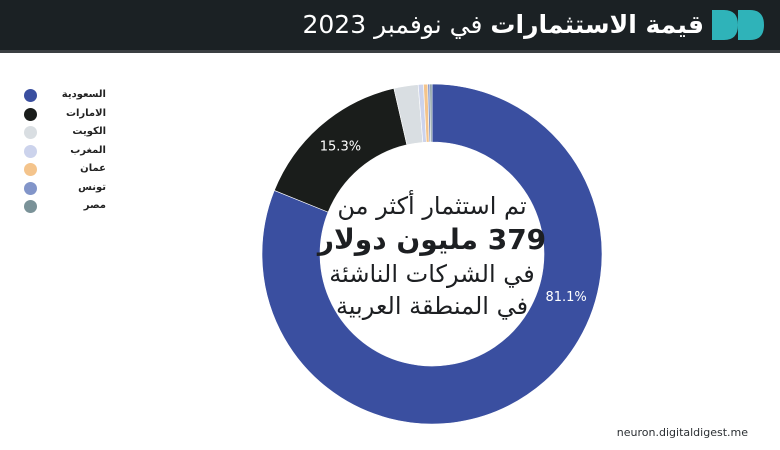 This screenshot has width=780, height=450. I want to click on legend-item: عمان, so click(84, 169).